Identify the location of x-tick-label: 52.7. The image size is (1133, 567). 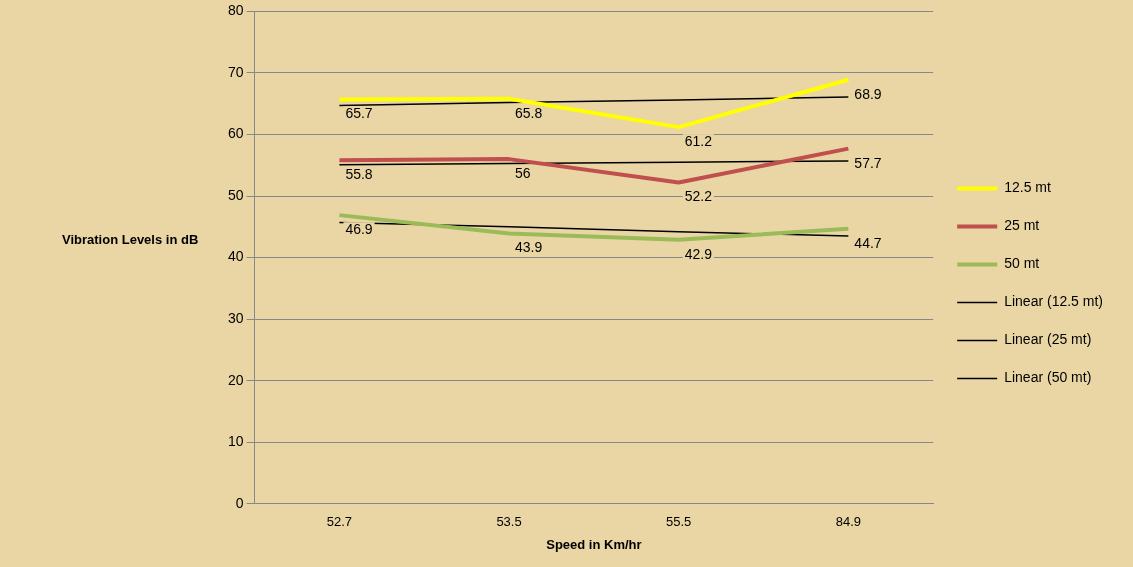
(339, 522).